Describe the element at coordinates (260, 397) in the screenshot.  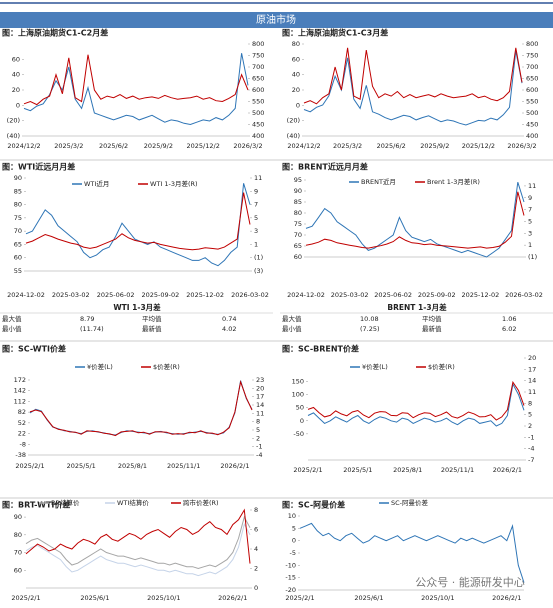
I see `y2-tick-label: 17` at that location.